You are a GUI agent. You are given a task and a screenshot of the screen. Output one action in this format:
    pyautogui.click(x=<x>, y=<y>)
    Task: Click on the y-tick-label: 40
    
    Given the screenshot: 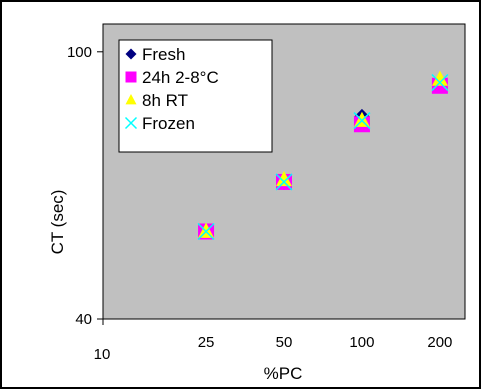 What is the action you would take?
    pyautogui.click(x=83, y=319)
    